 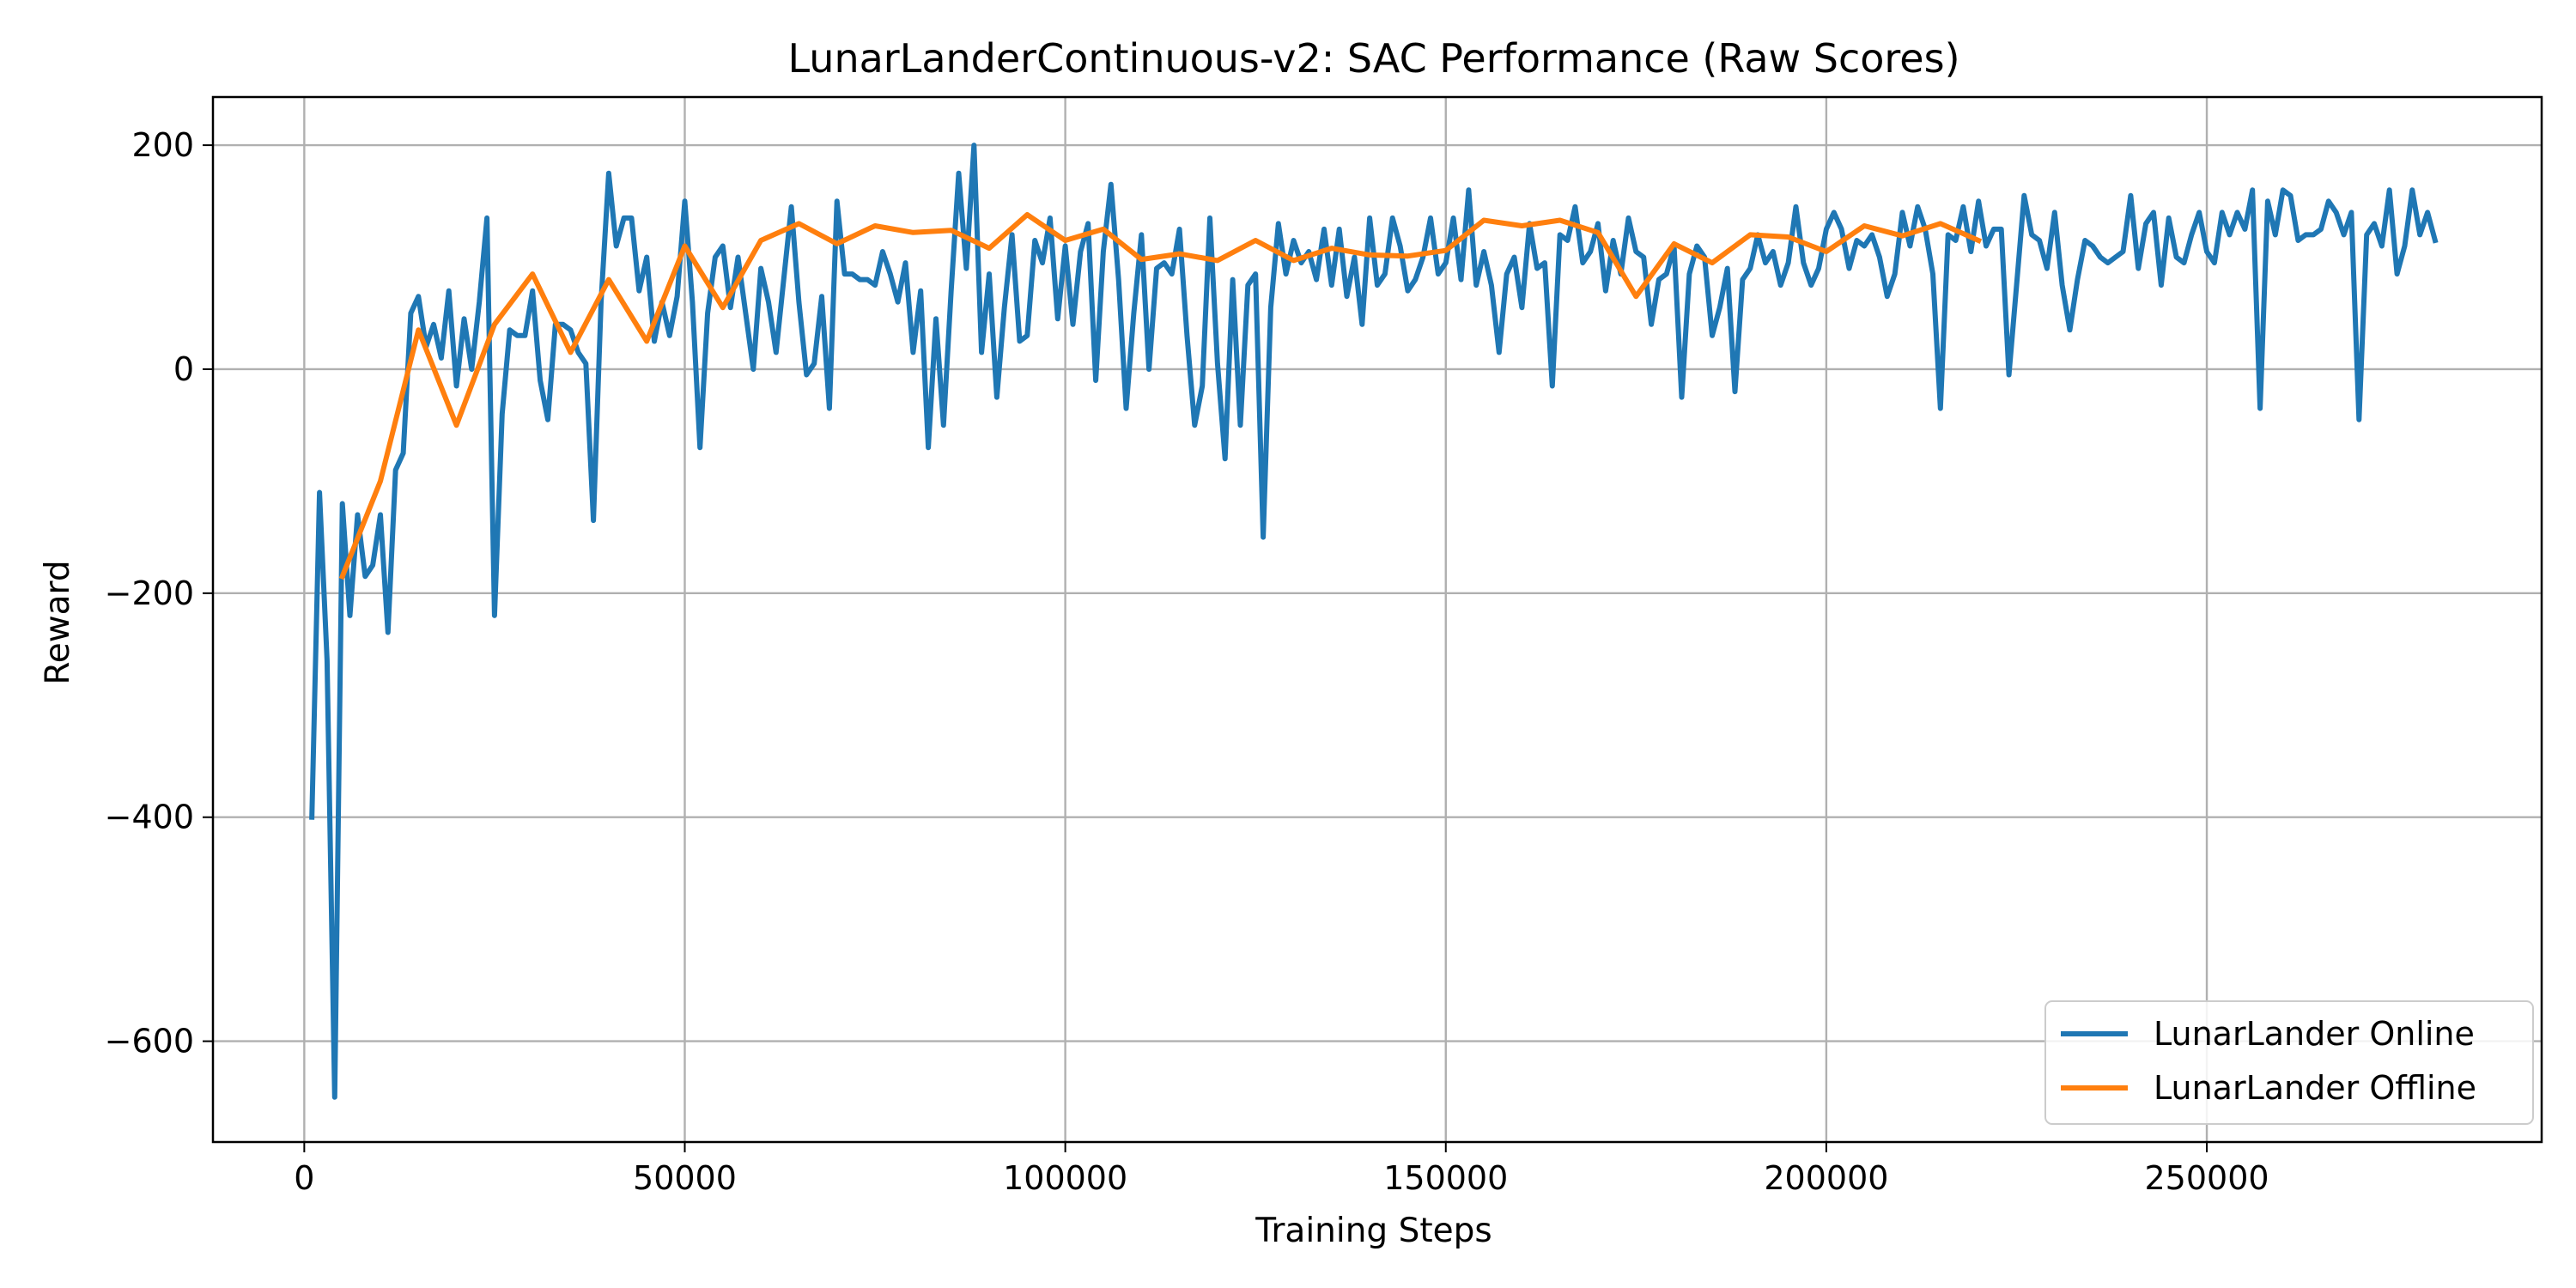 I want to click on x-tick-label: 50000, so click(x=685, y=1178).